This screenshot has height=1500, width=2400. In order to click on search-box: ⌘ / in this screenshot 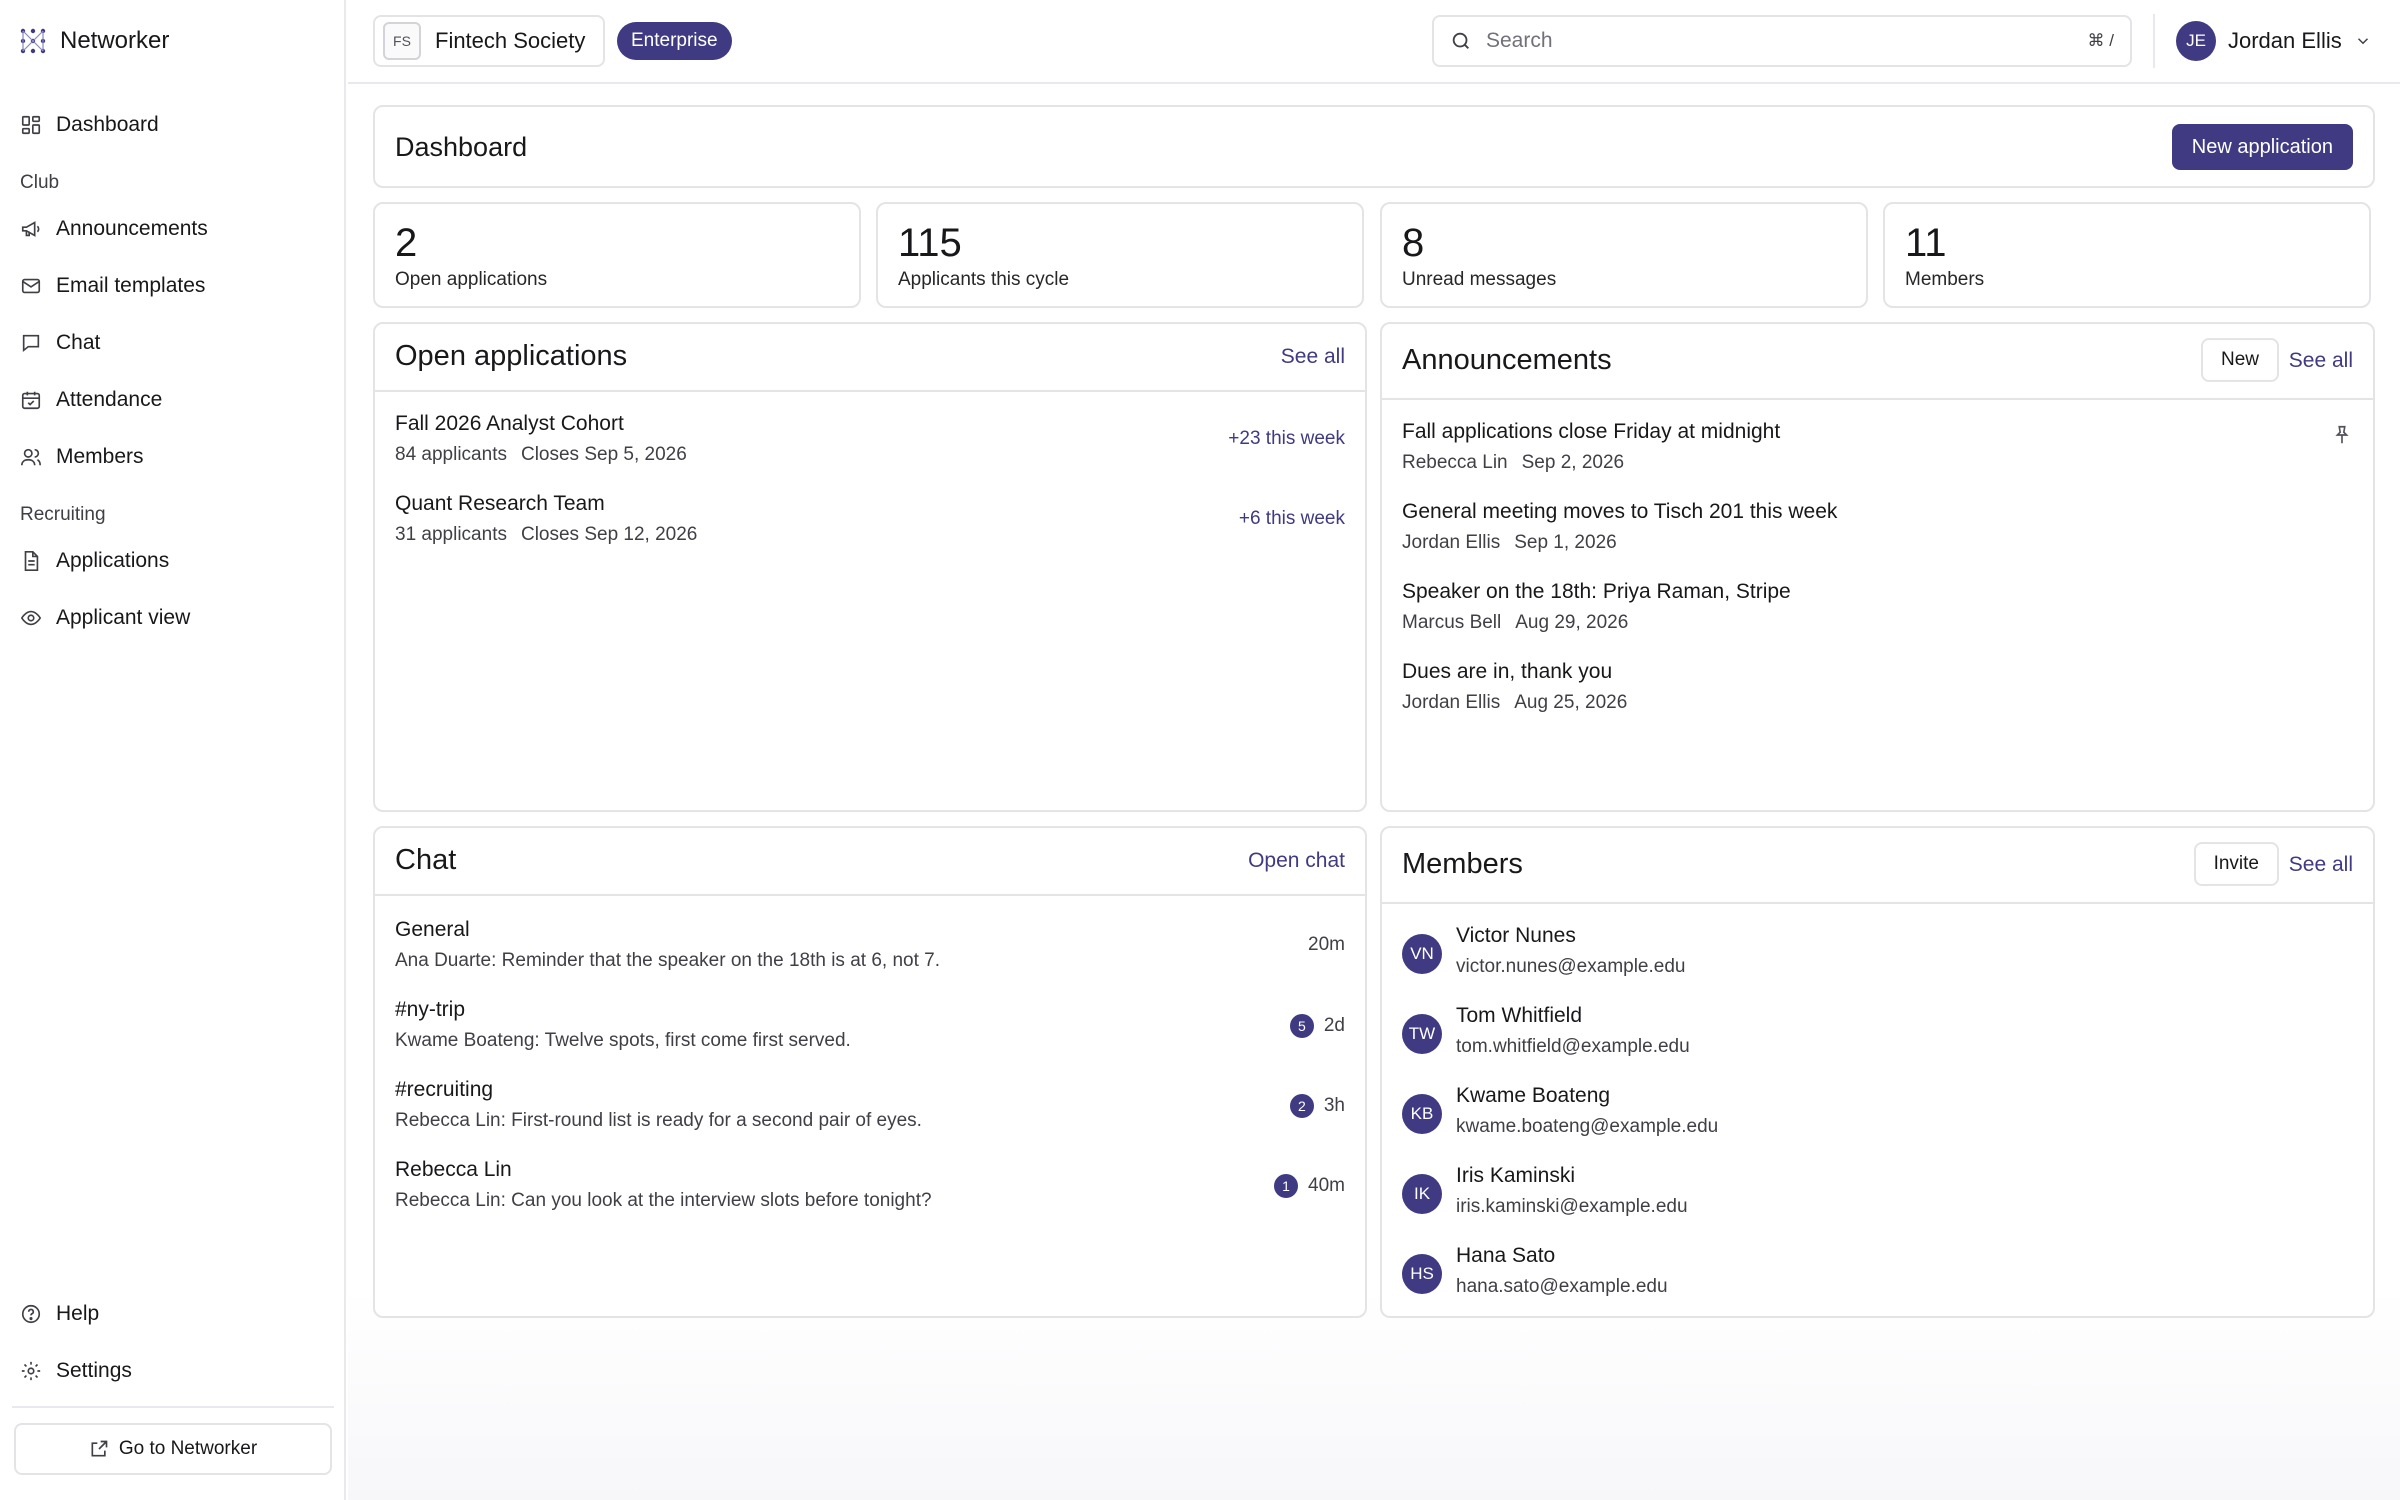, I will do `click(1782, 41)`.